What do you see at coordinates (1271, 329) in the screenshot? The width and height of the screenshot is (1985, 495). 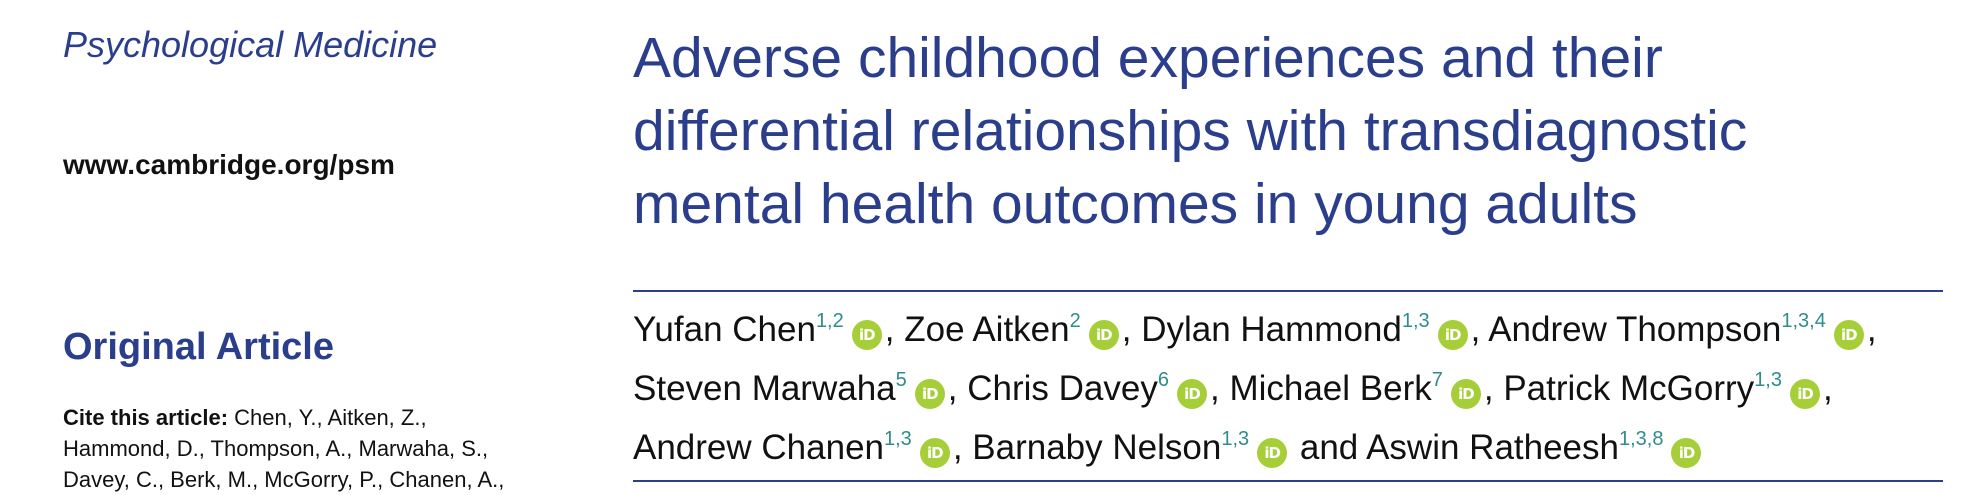 I see `author-name: Dylan Hammond` at bounding box center [1271, 329].